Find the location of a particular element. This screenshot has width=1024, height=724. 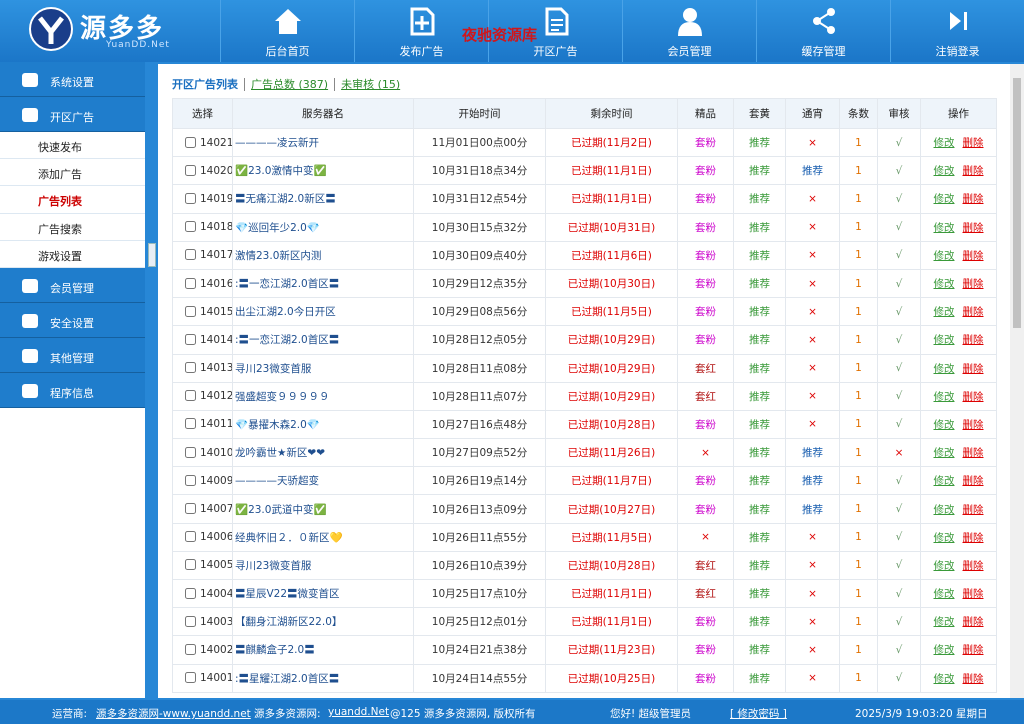

change-password: [ 修改密码 ] is located at coordinates (758, 714).